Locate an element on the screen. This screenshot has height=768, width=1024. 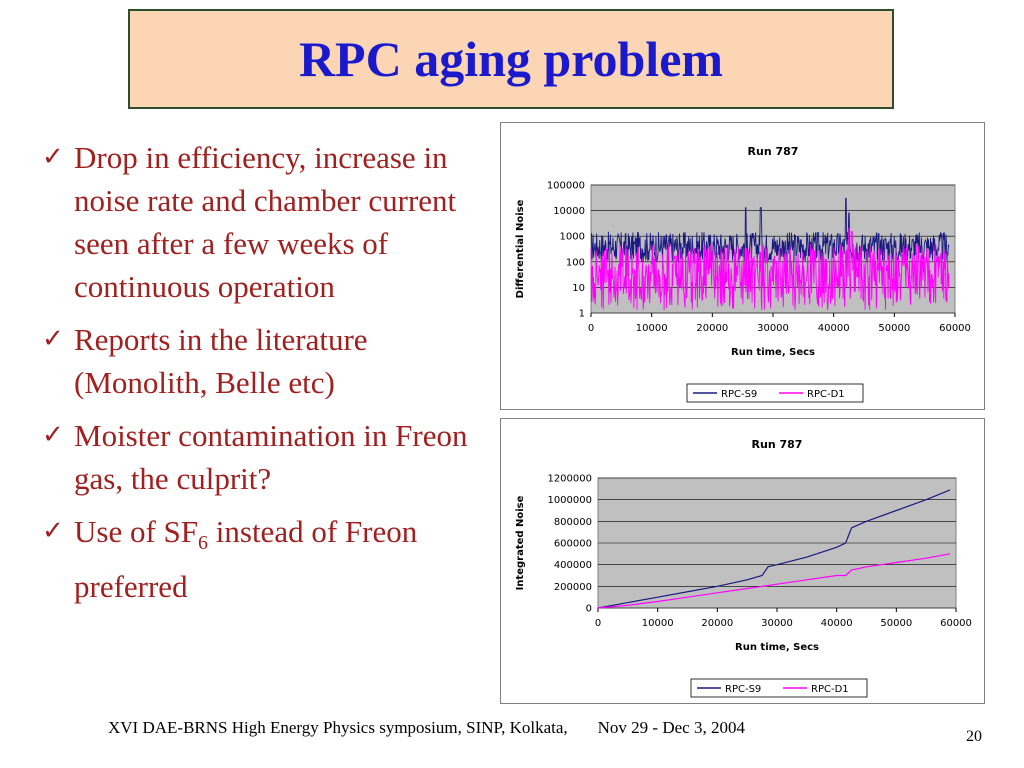
bullet-text-part: instead of Freon preferred is located at coordinates (246, 559).